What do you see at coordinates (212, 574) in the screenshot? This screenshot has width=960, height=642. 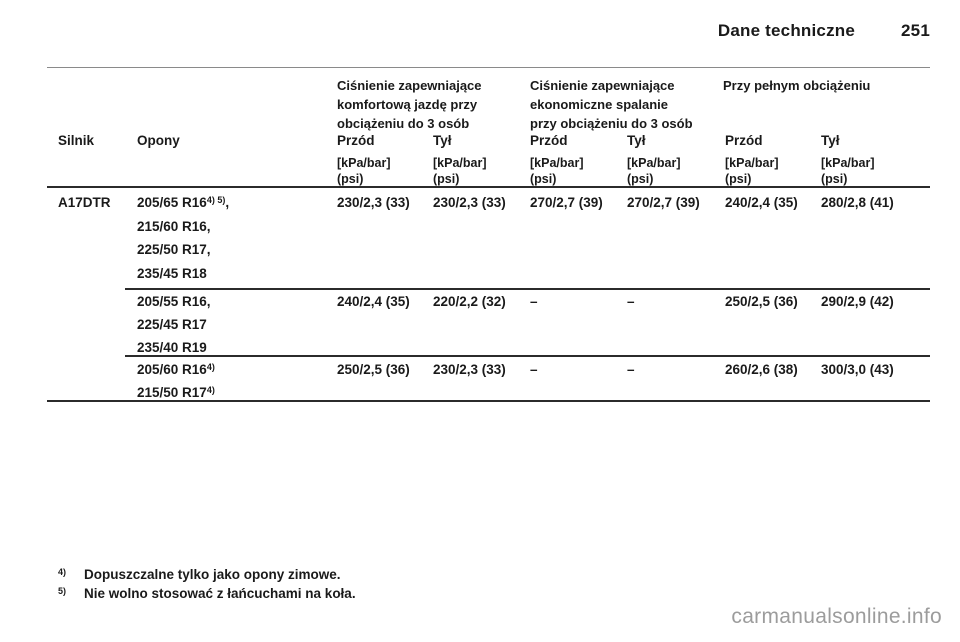 I see `footnote-text: Dopuszczalne tylko jako opony zimowe.` at bounding box center [212, 574].